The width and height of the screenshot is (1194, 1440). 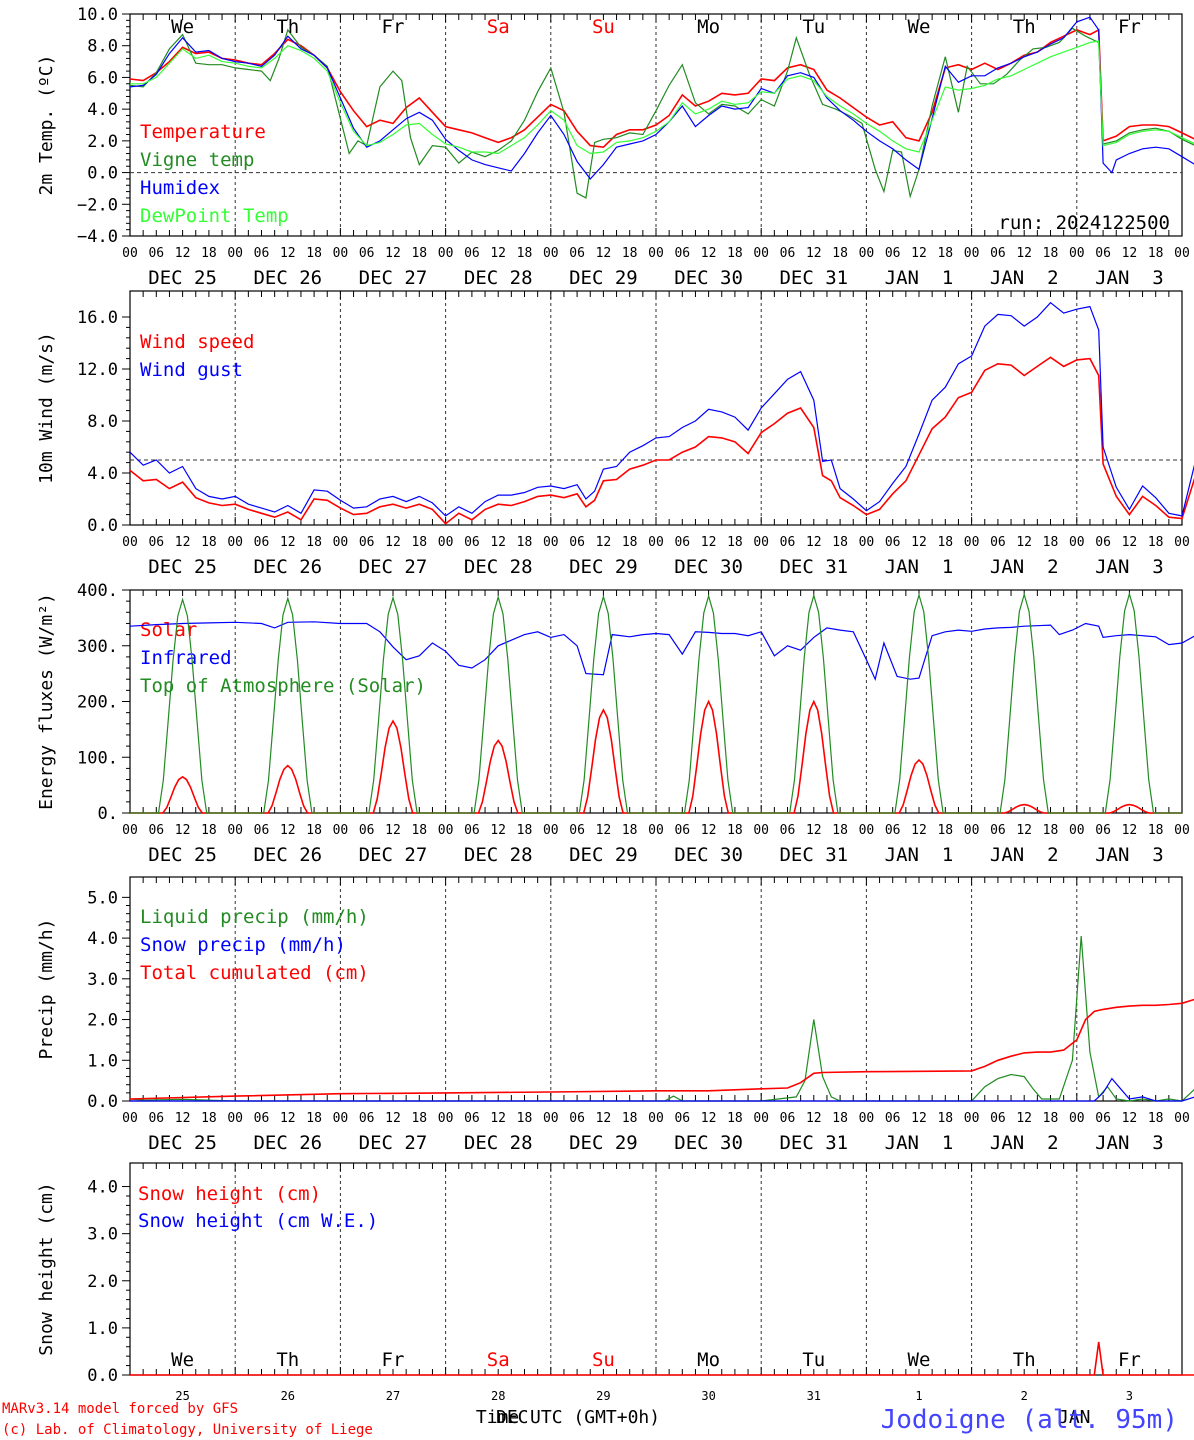 What do you see at coordinates (229, 1194) in the screenshot?
I see `legend-entry: Snow height (cm)` at bounding box center [229, 1194].